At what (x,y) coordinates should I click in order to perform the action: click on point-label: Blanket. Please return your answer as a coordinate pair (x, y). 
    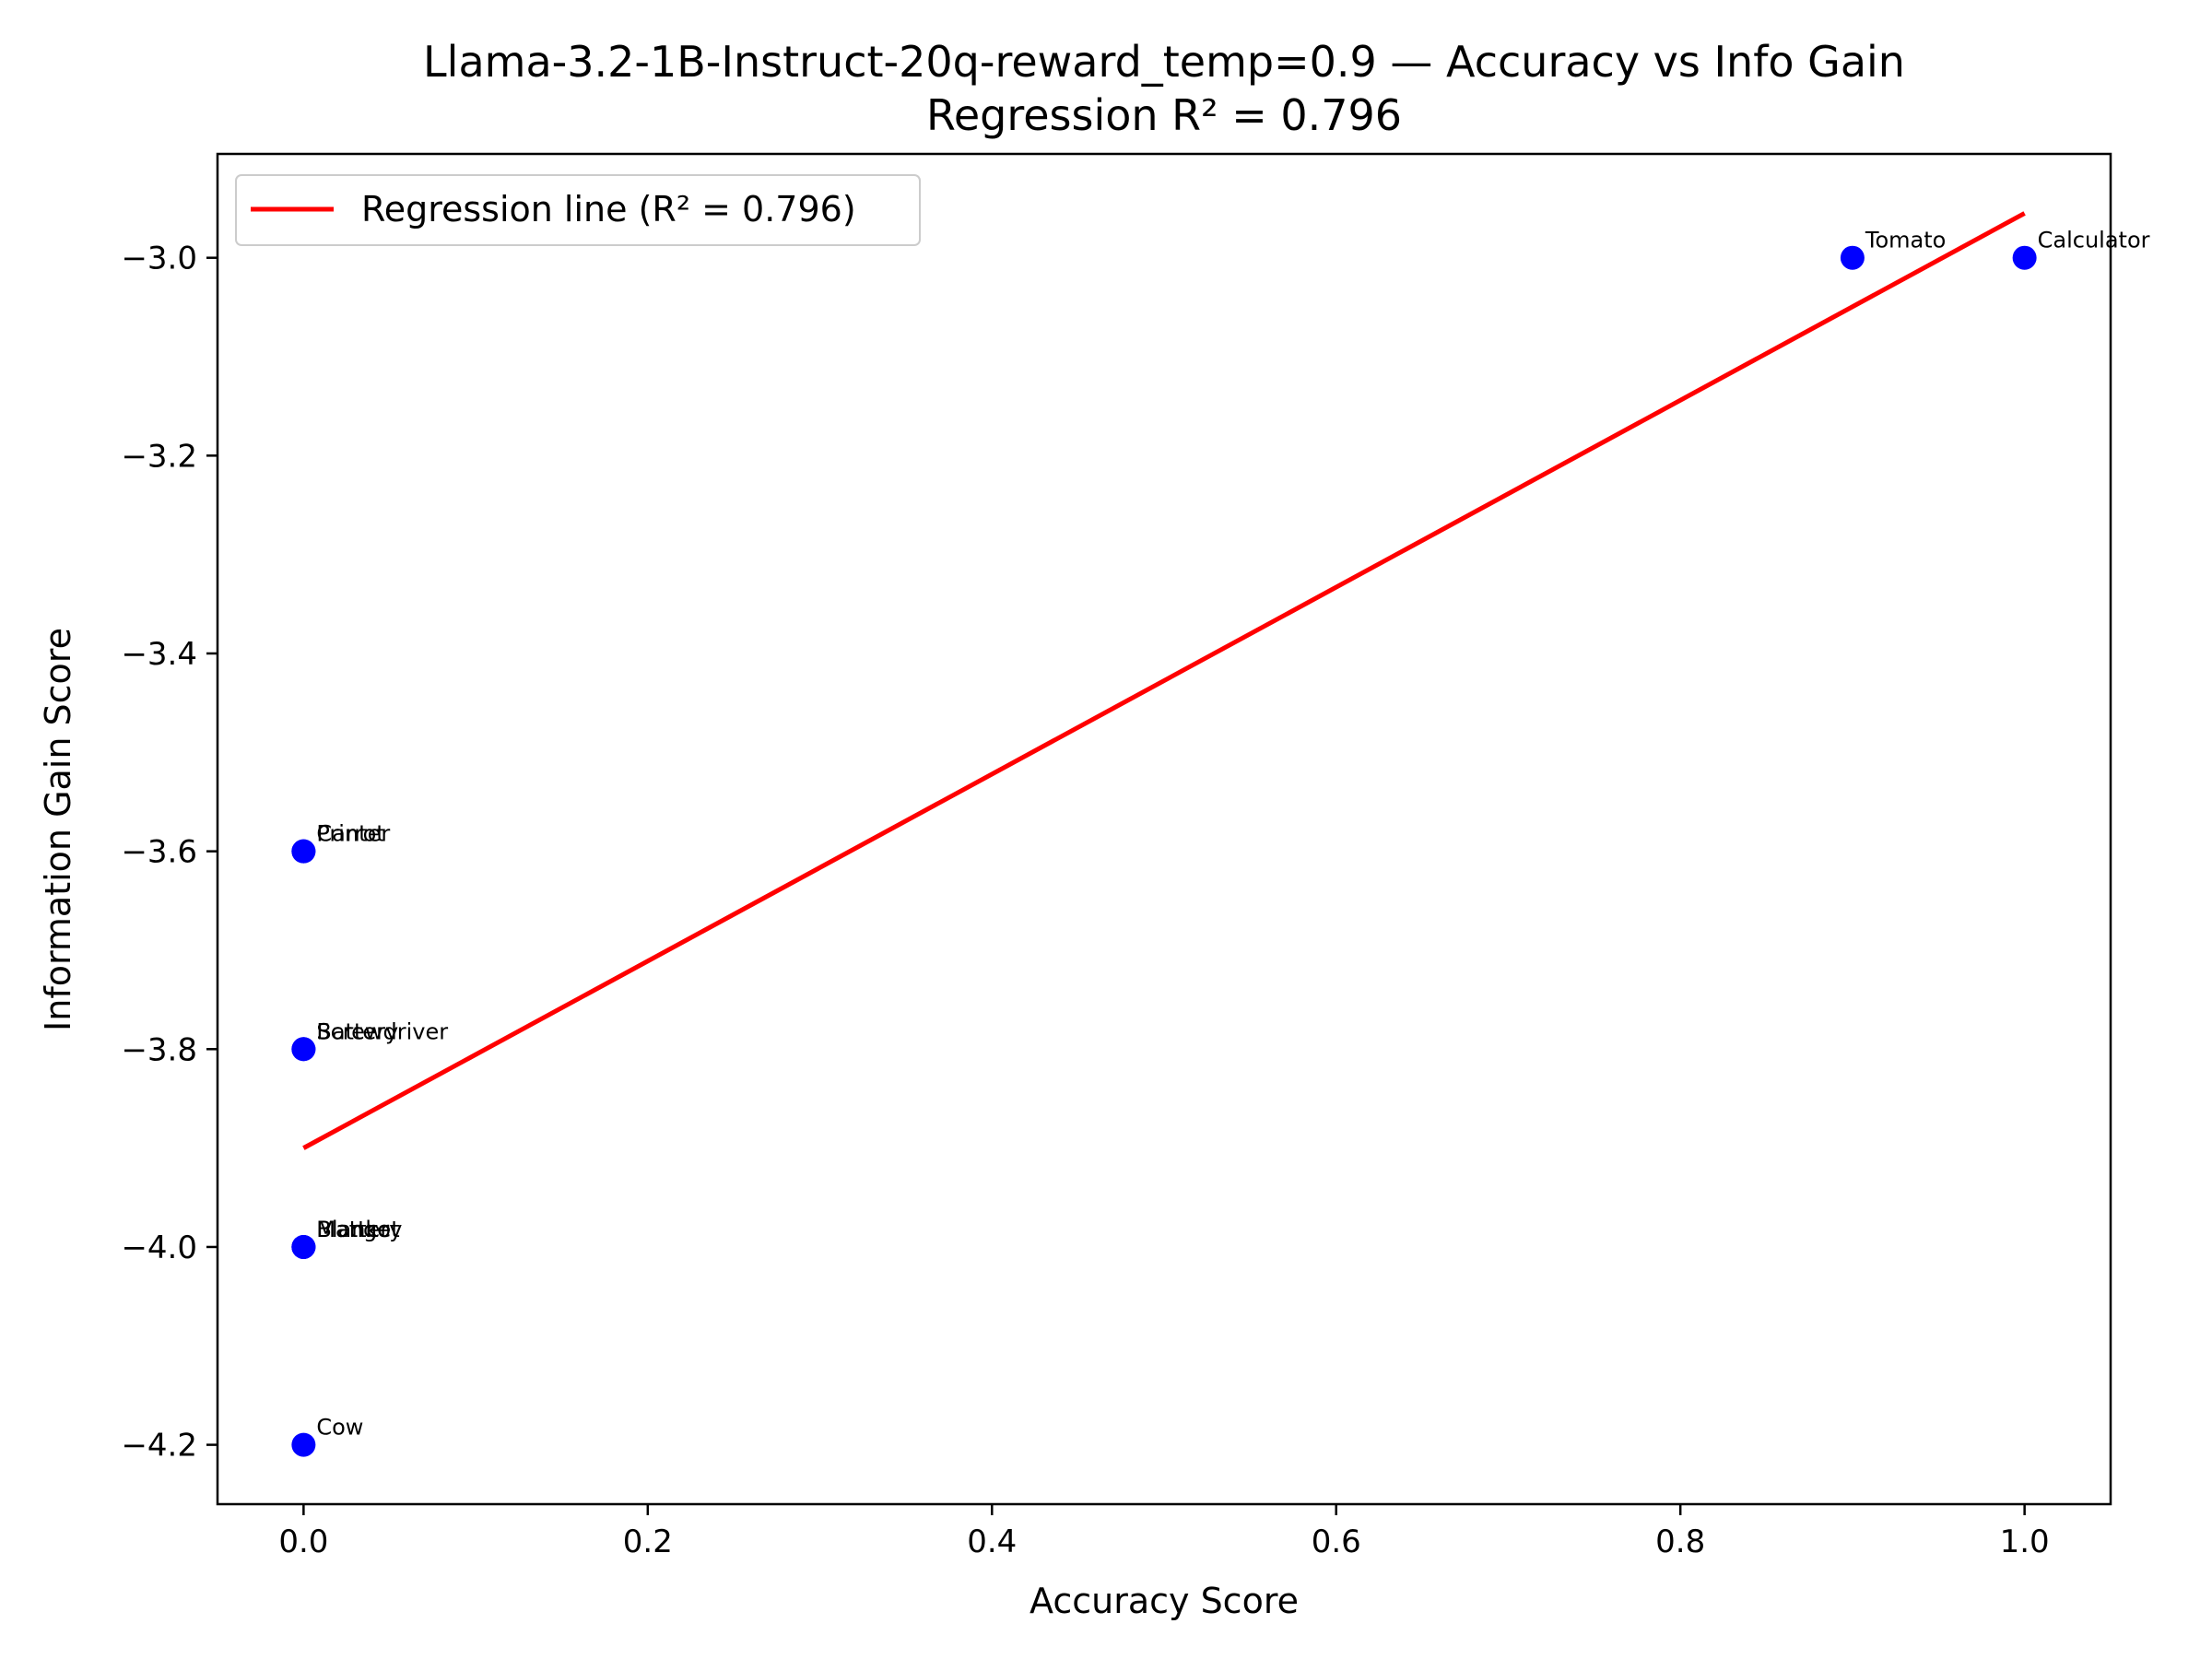
    Looking at the image, I should click on (357, 1229).